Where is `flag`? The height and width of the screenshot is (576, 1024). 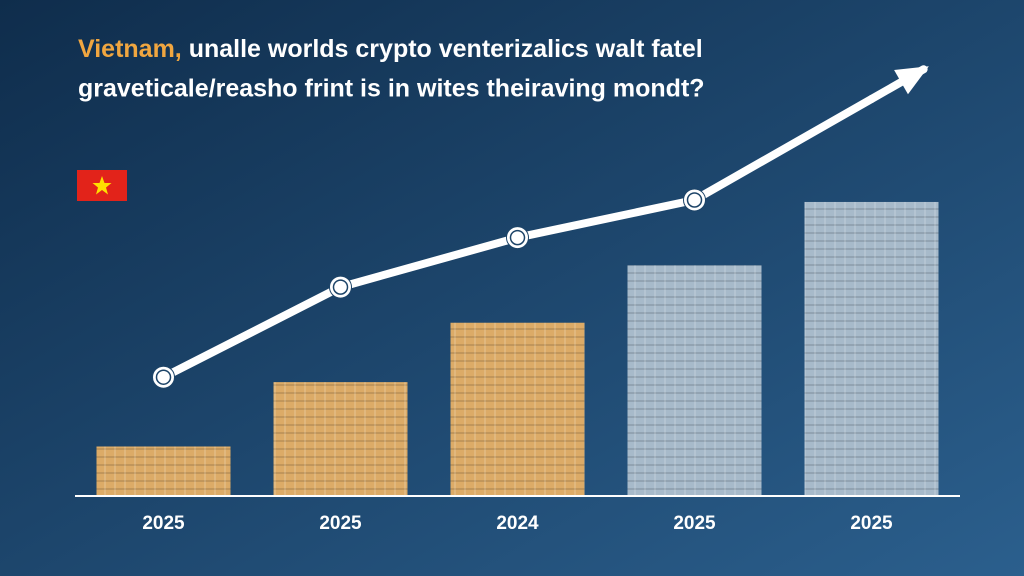
flag is located at coordinates (102, 185).